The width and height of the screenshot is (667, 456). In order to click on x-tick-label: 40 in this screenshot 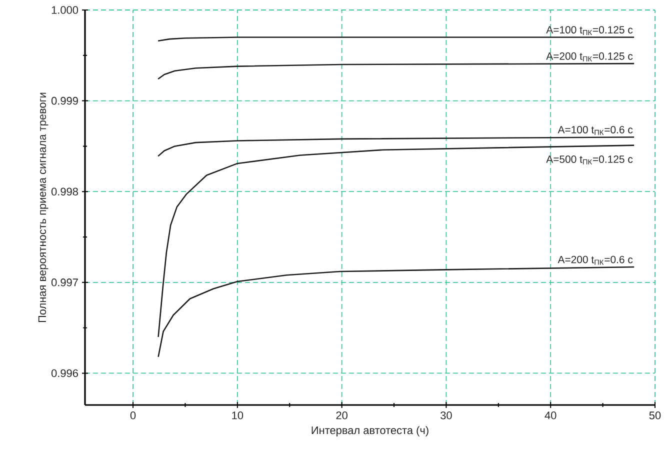, I will do `click(550, 416)`.